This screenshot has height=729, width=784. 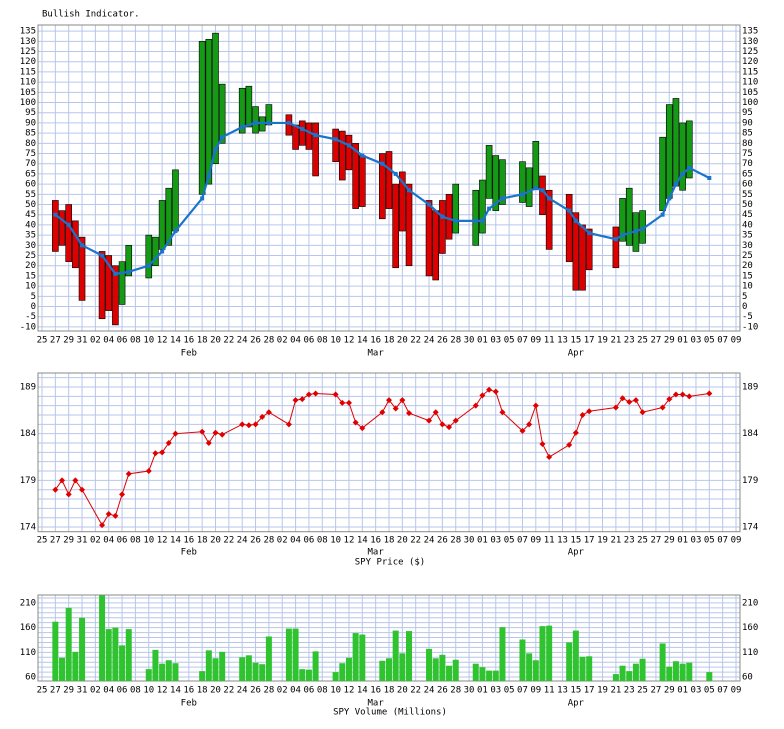 I want to click on y-tick-label: 110, so click(x=750, y=653).